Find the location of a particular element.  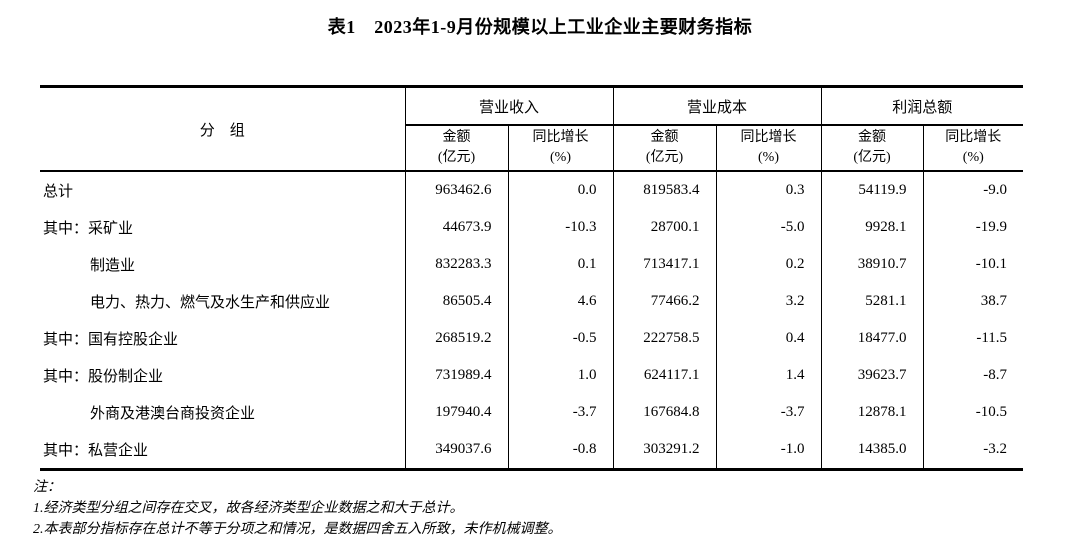

cell-value: 624117.1 is located at coordinates (664, 375).